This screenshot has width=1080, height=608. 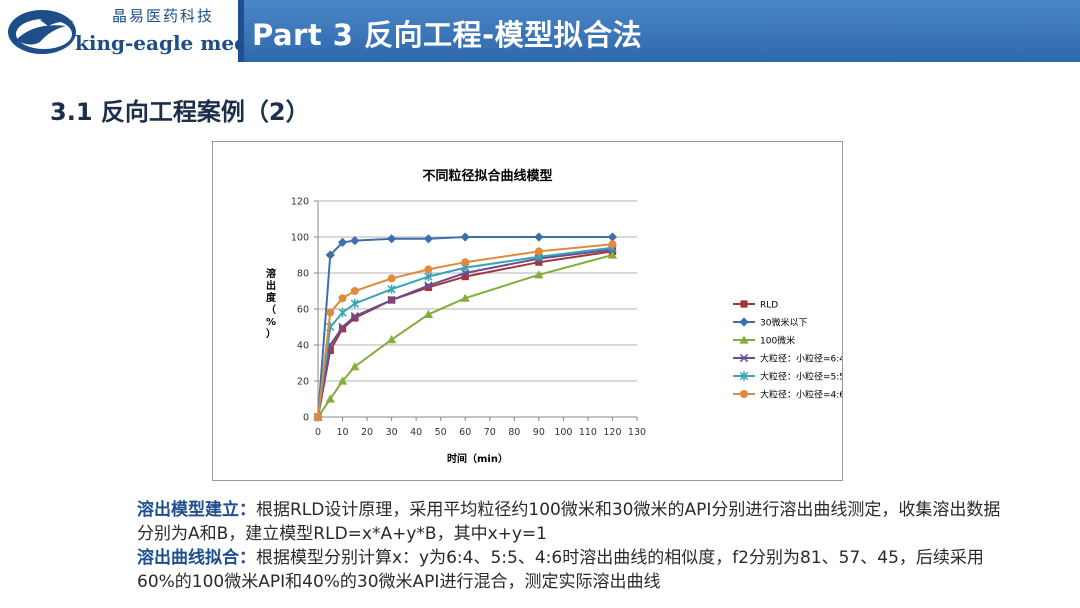 I want to click on x-tick-label: 10, so click(x=342, y=432).